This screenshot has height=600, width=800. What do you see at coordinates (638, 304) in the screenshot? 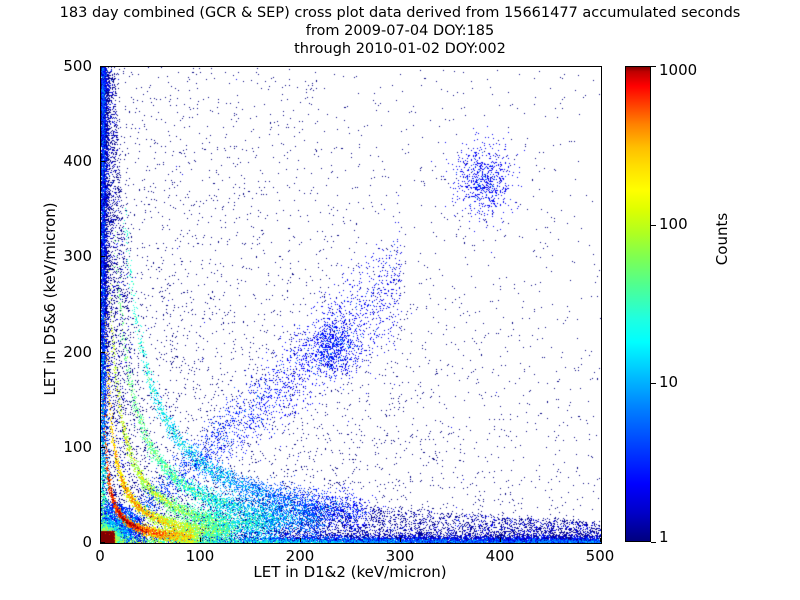
I see `colorbar-gradient` at bounding box center [638, 304].